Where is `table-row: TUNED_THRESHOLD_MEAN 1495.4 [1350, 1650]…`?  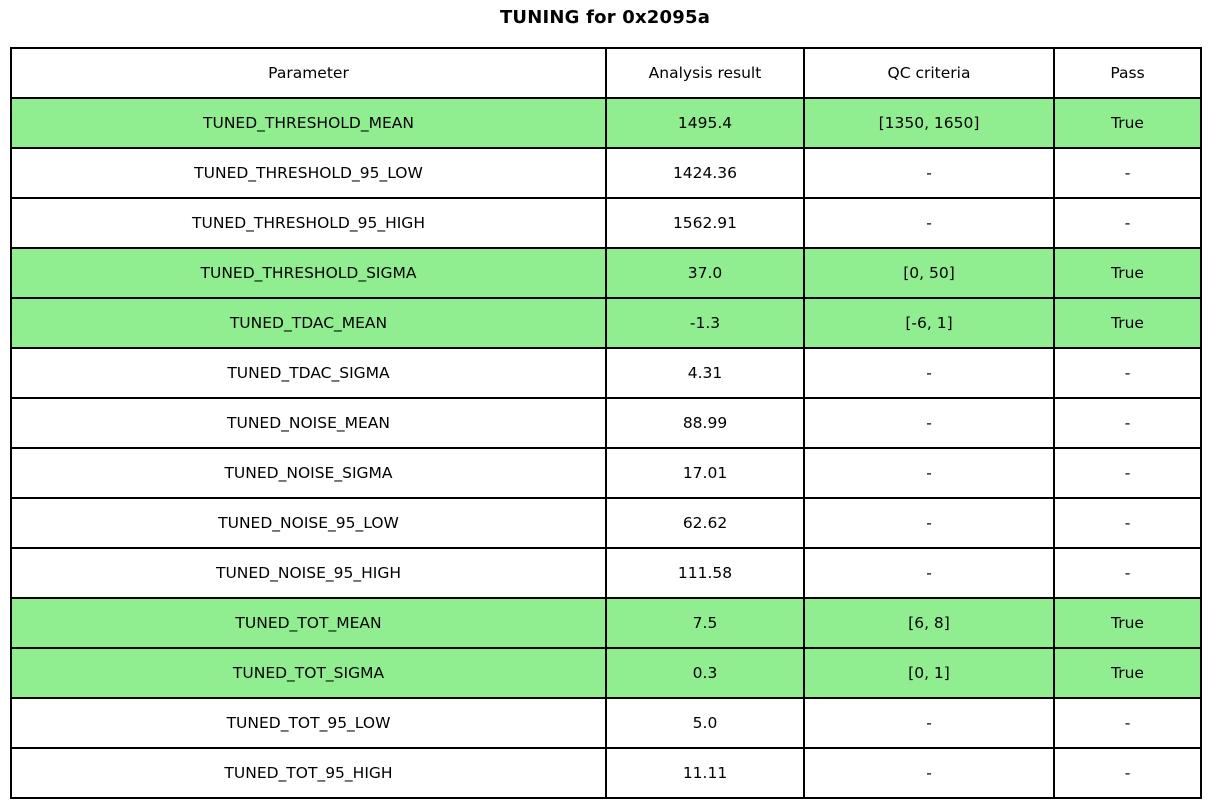 table-row: TUNED_THRESHOLD_MEAN 1495.4 [1350, 1650]… is located at coordinates (606, 123).